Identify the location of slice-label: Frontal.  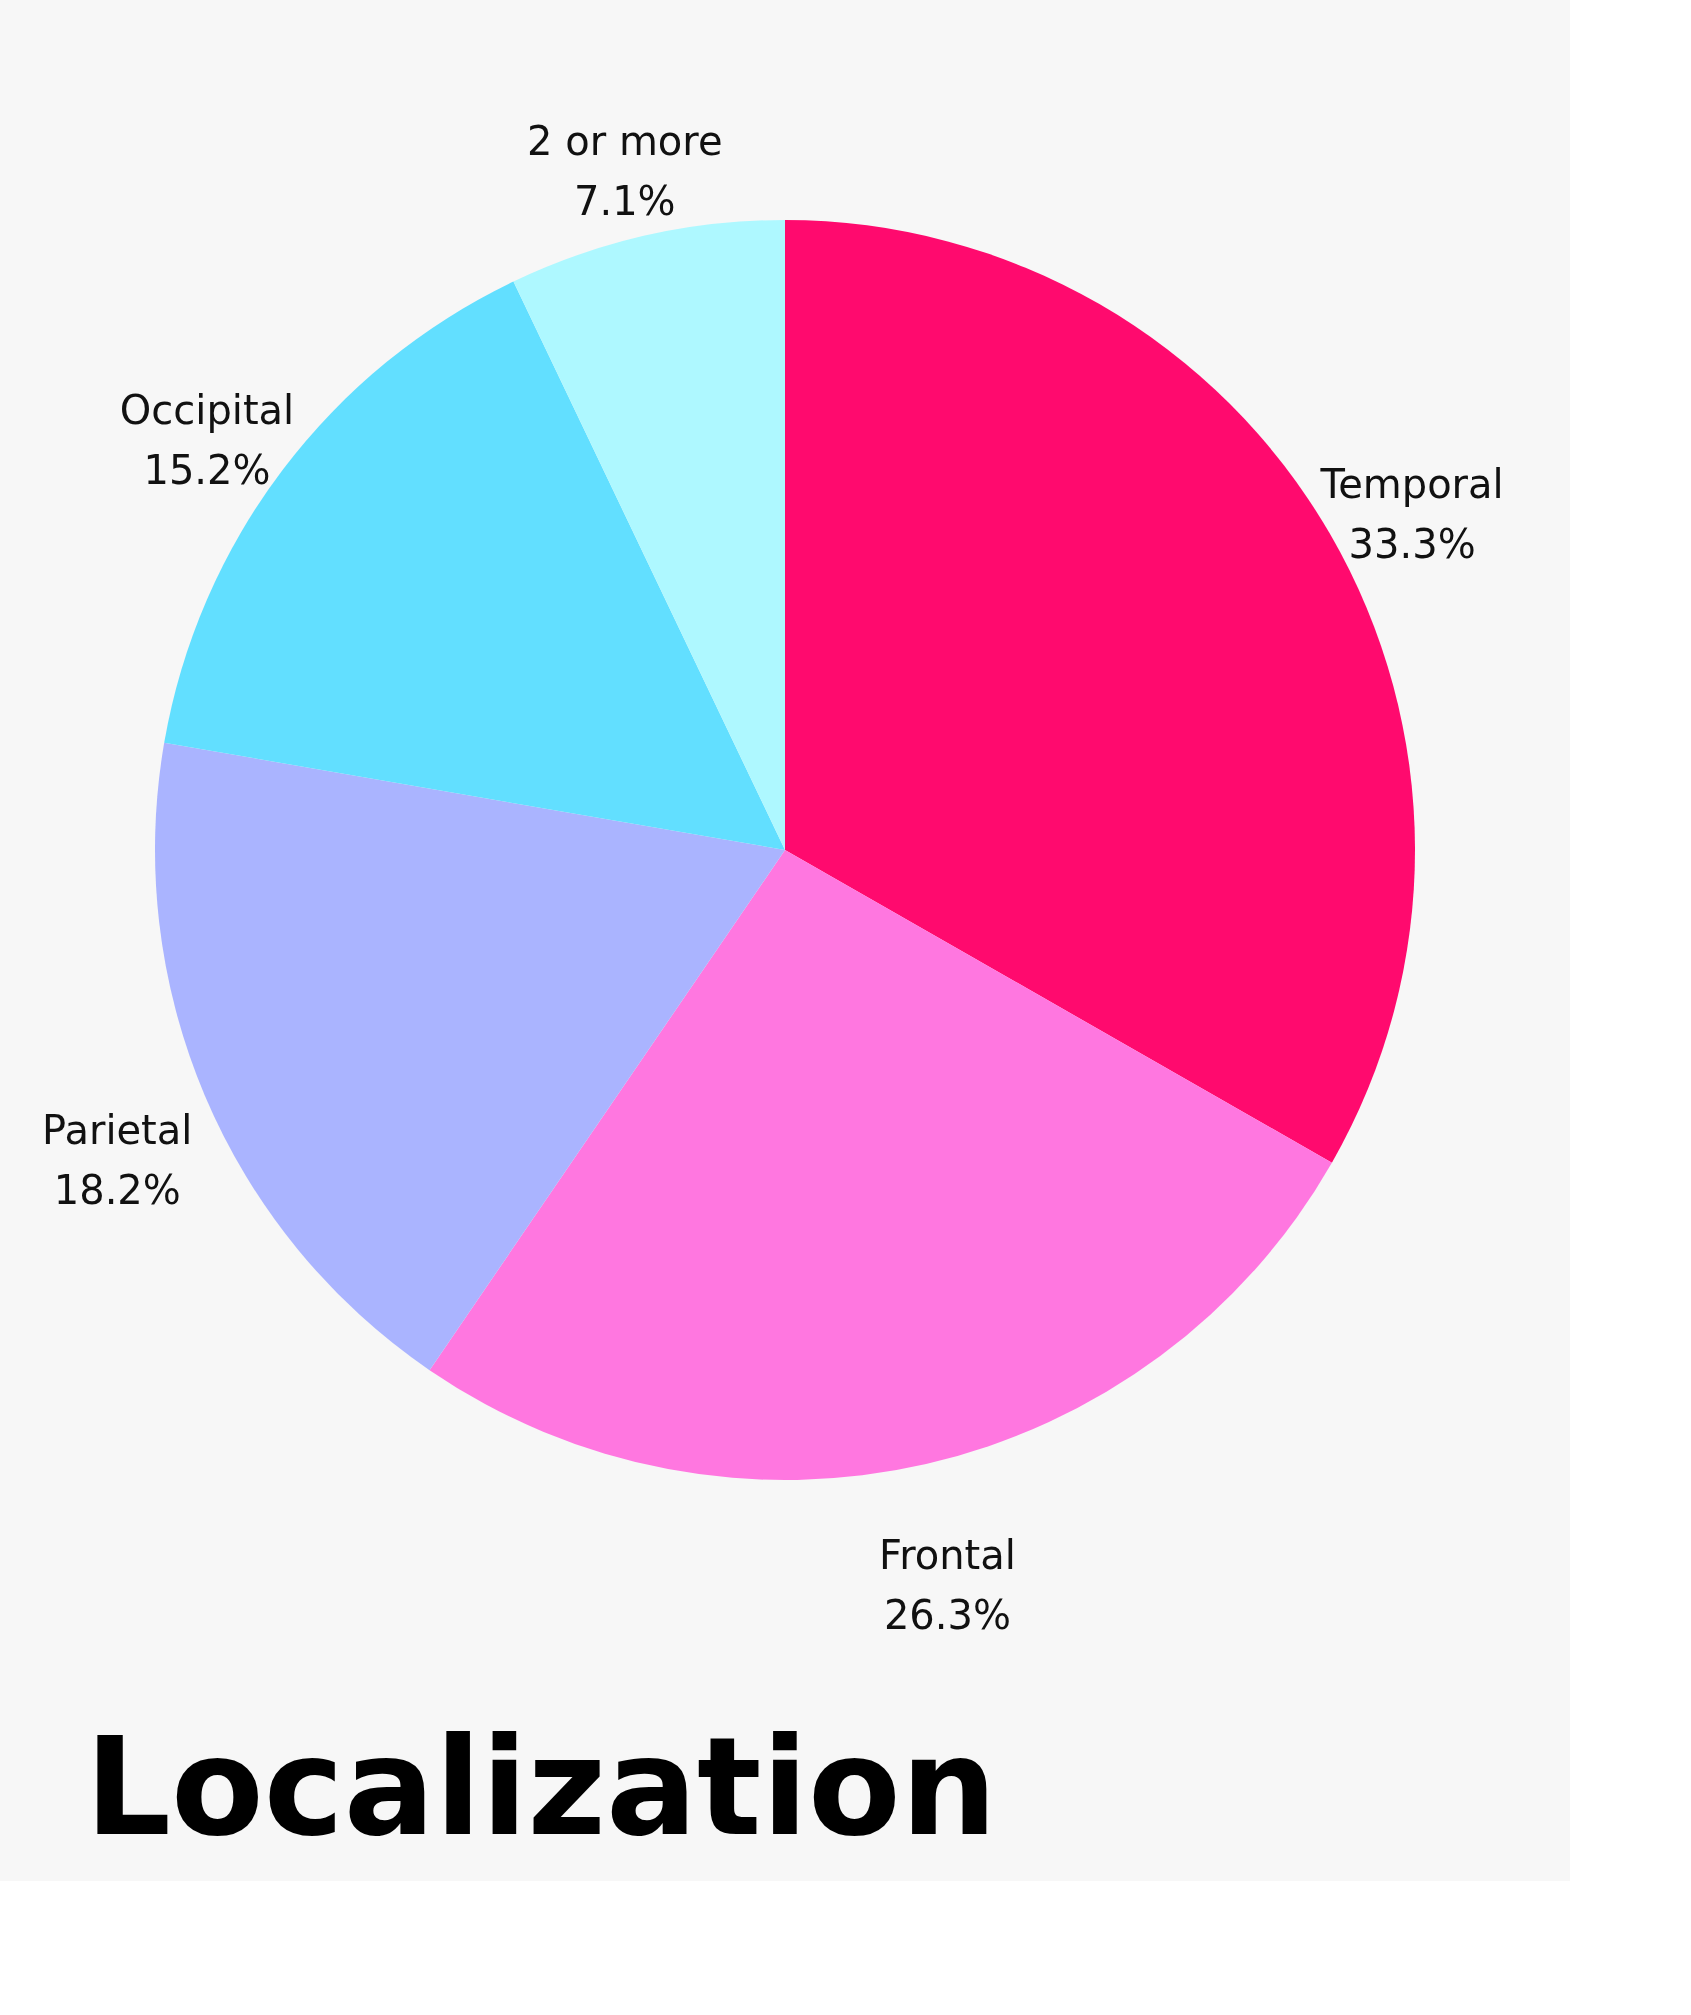
(947, 1554).